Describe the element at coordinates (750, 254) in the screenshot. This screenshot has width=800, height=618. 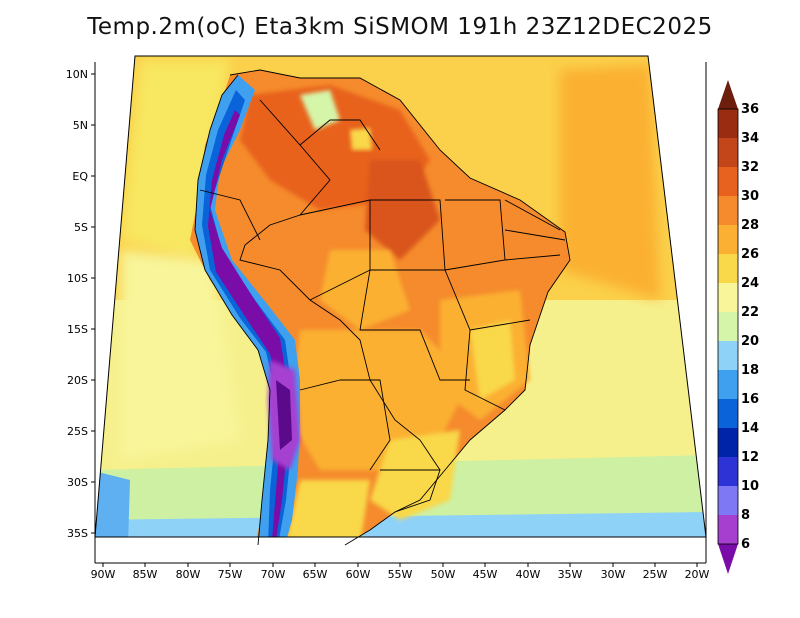
I see `colorbar-label: 26` at that location.